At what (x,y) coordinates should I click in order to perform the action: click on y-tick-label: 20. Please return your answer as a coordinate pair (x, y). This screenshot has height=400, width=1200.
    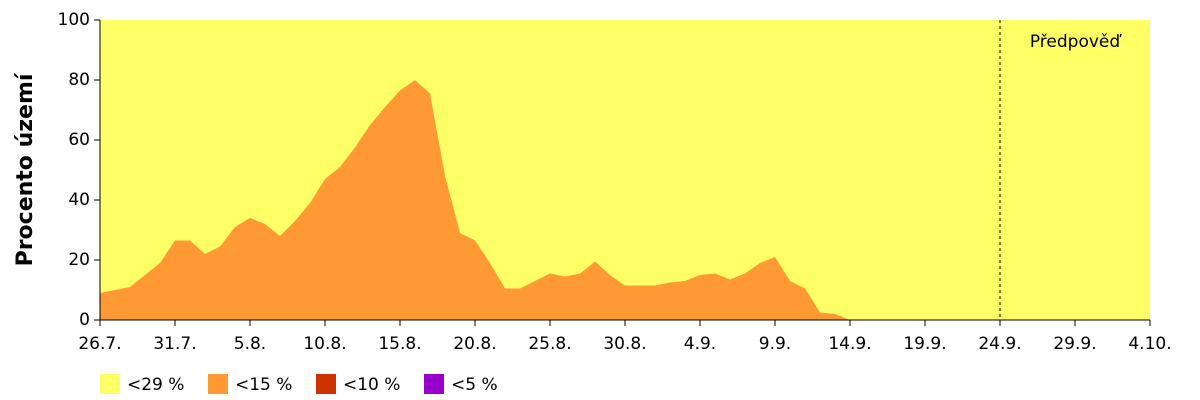
    Looking at the image, I should click on (79, 260).